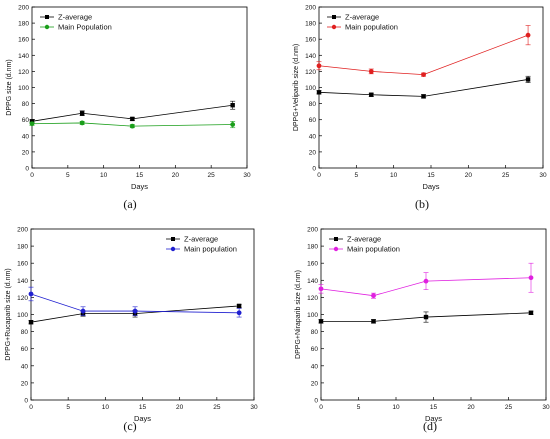 This screenshot has height=439, width=550. I want to click on panel-label: (a), so click(129, 204).